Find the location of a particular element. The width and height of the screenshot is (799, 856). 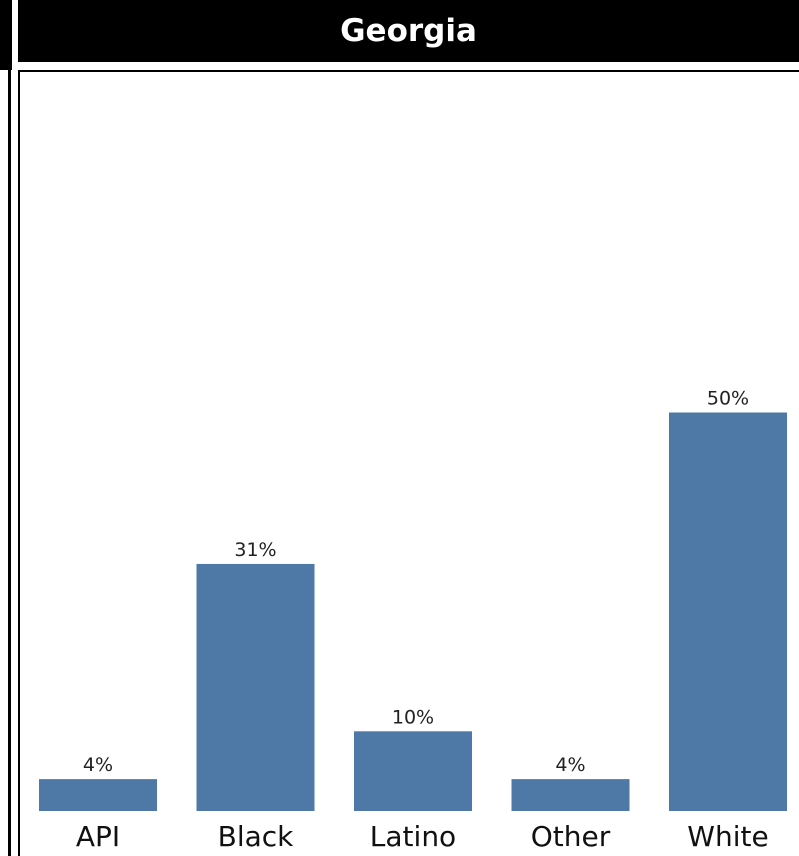

category-label-latino: Latino is located at coordinates (413, 836).